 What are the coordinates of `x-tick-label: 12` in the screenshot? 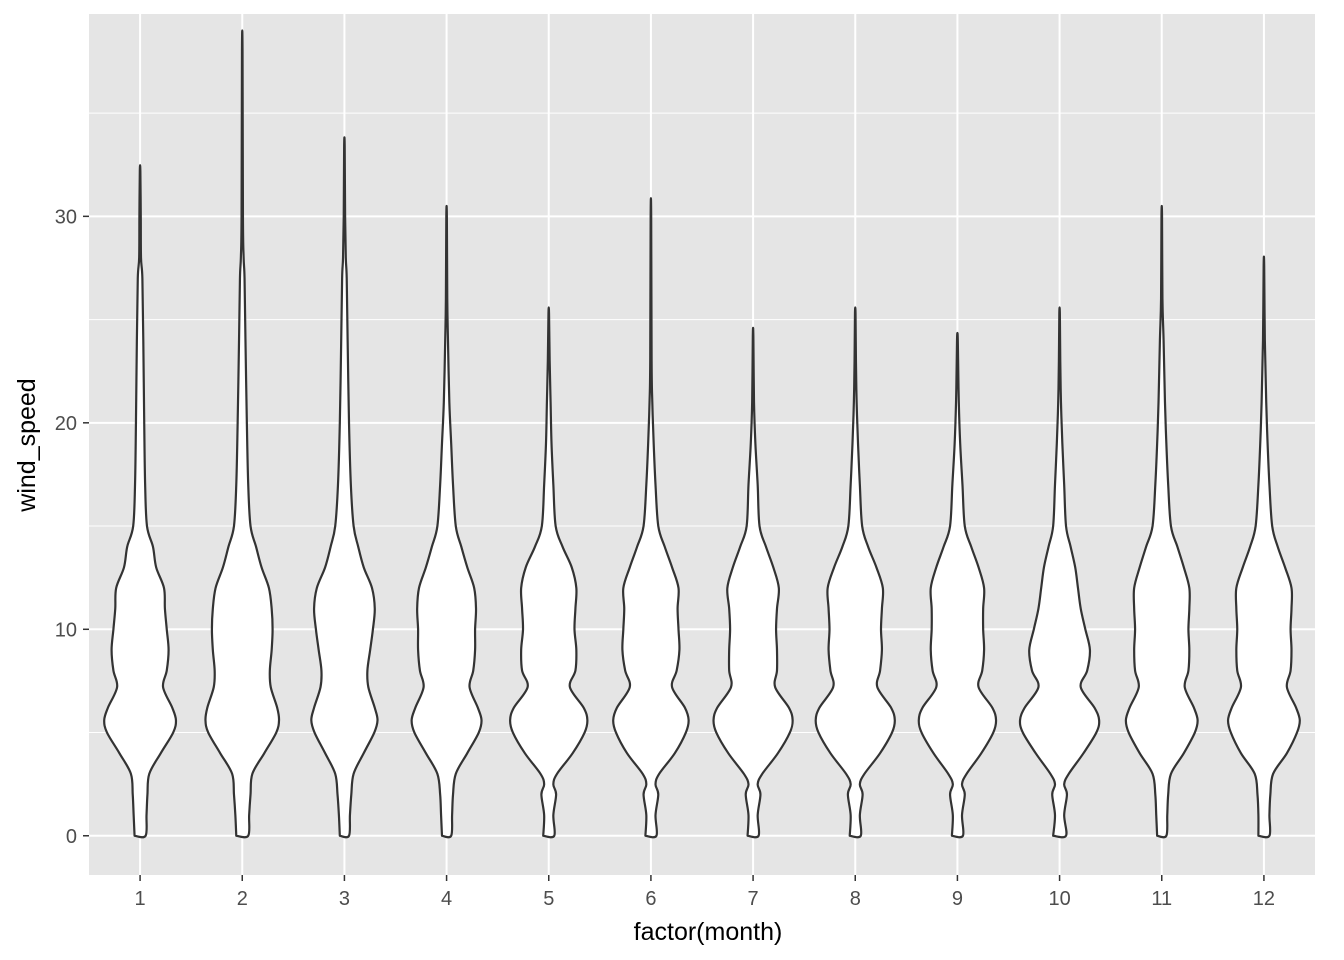 It's located at (1264, 899).